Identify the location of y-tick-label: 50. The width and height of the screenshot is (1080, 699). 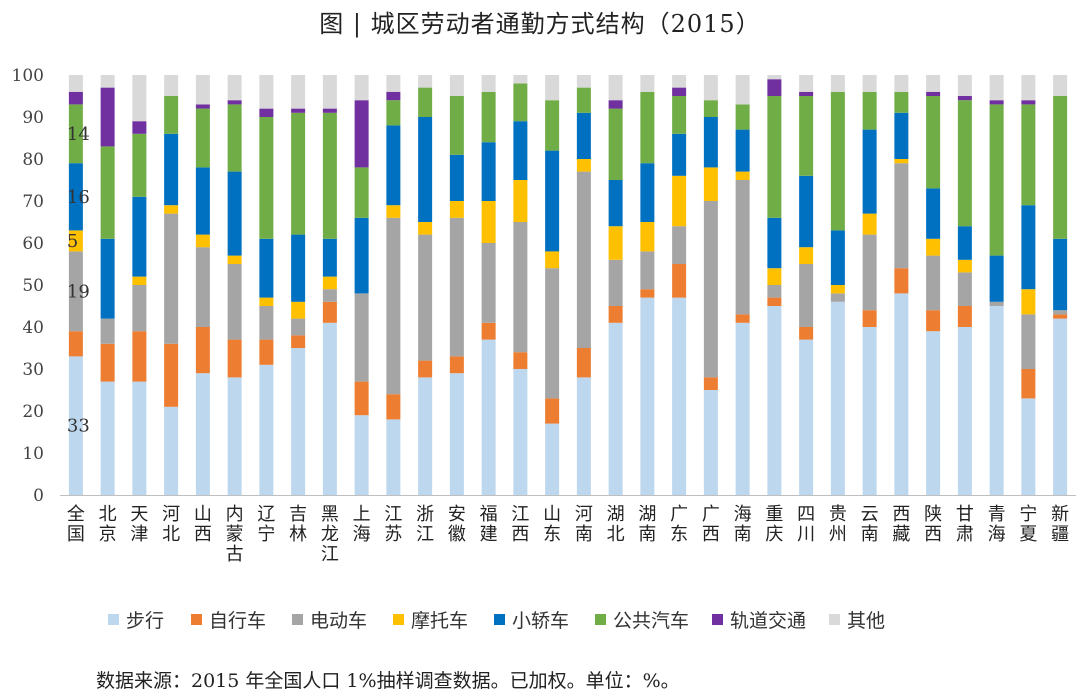
(33, 286).